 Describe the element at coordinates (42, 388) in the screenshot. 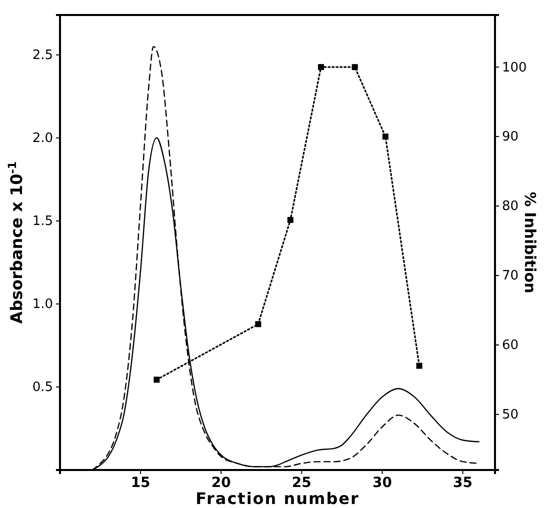

I see `y-tick-label: 0.5` at that location.